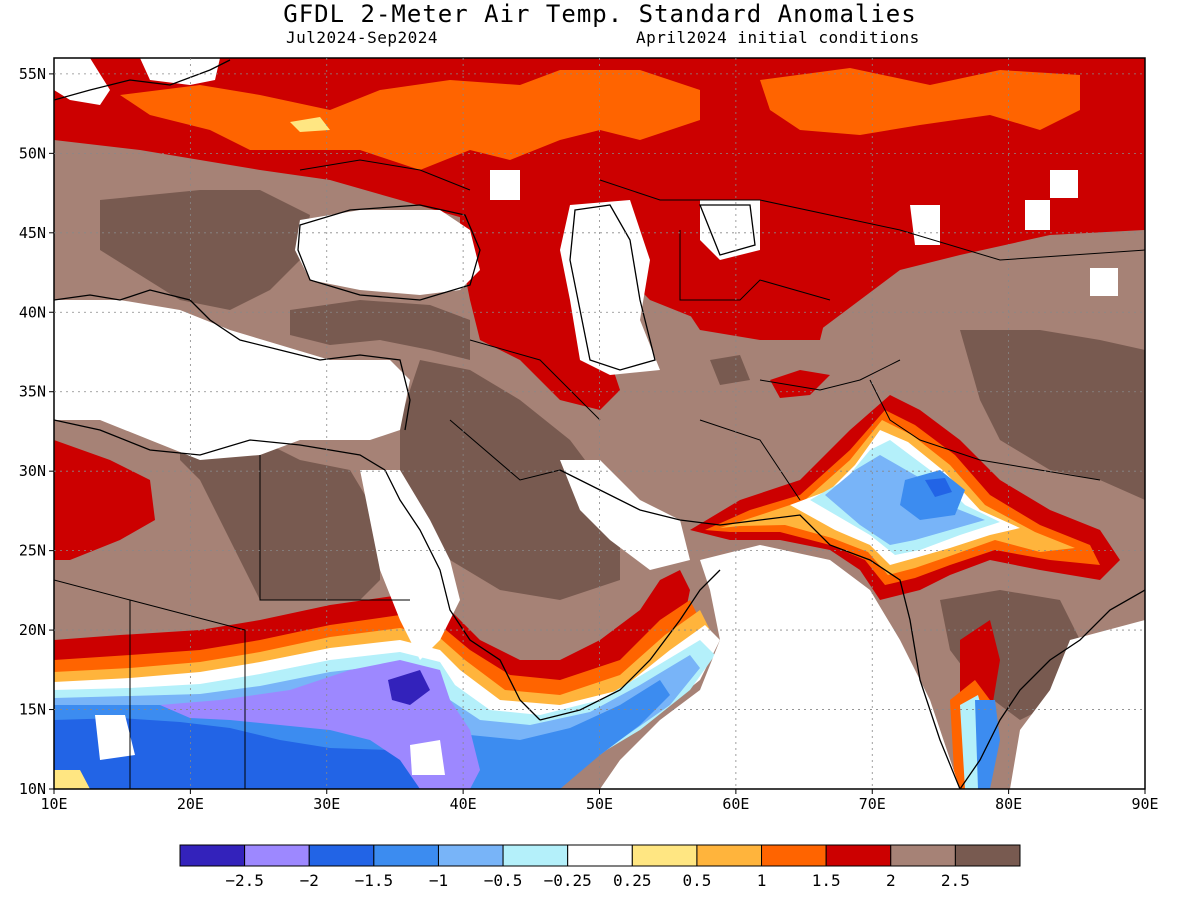  What do you see at coordinates (309, 880) in the screenshot?
I see `colorbar-label: −2` at bounding box center [309, 880].